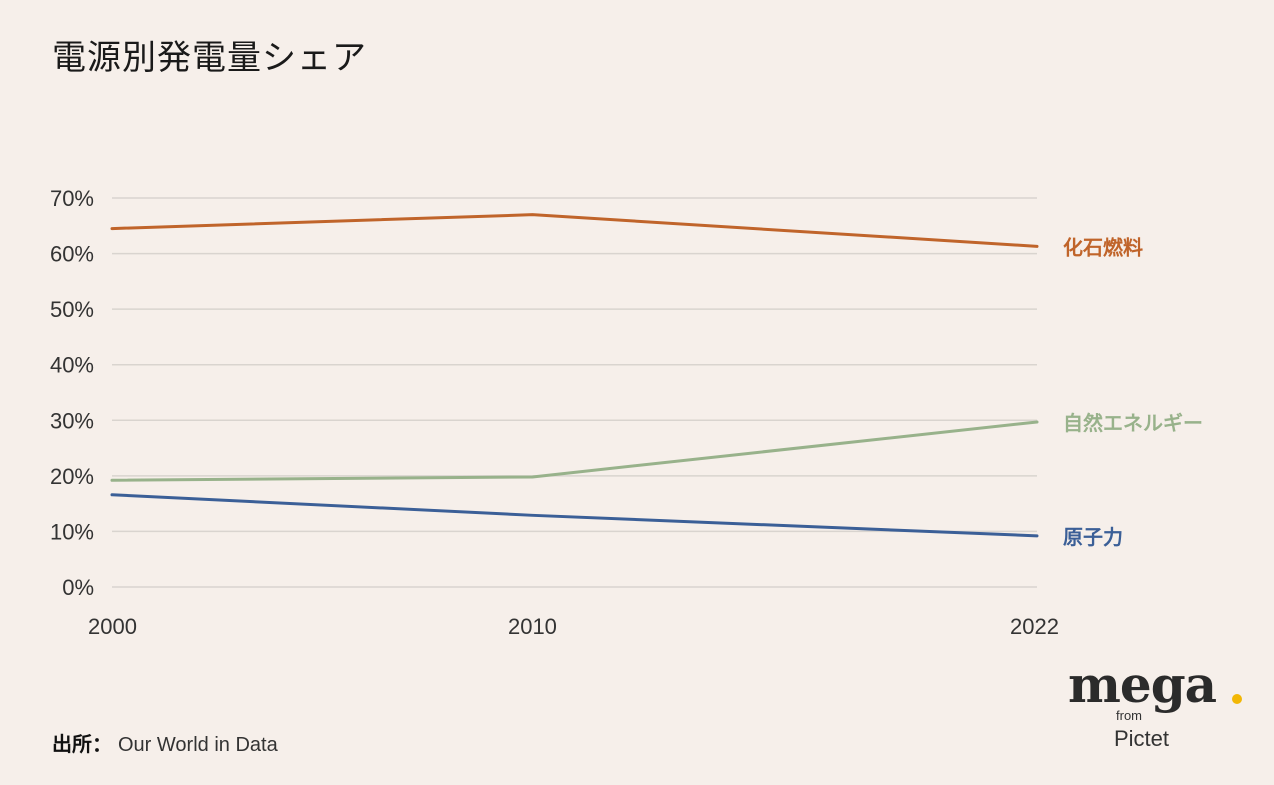  I want to click on series-label: 化石燃料, so click(1103, 247).